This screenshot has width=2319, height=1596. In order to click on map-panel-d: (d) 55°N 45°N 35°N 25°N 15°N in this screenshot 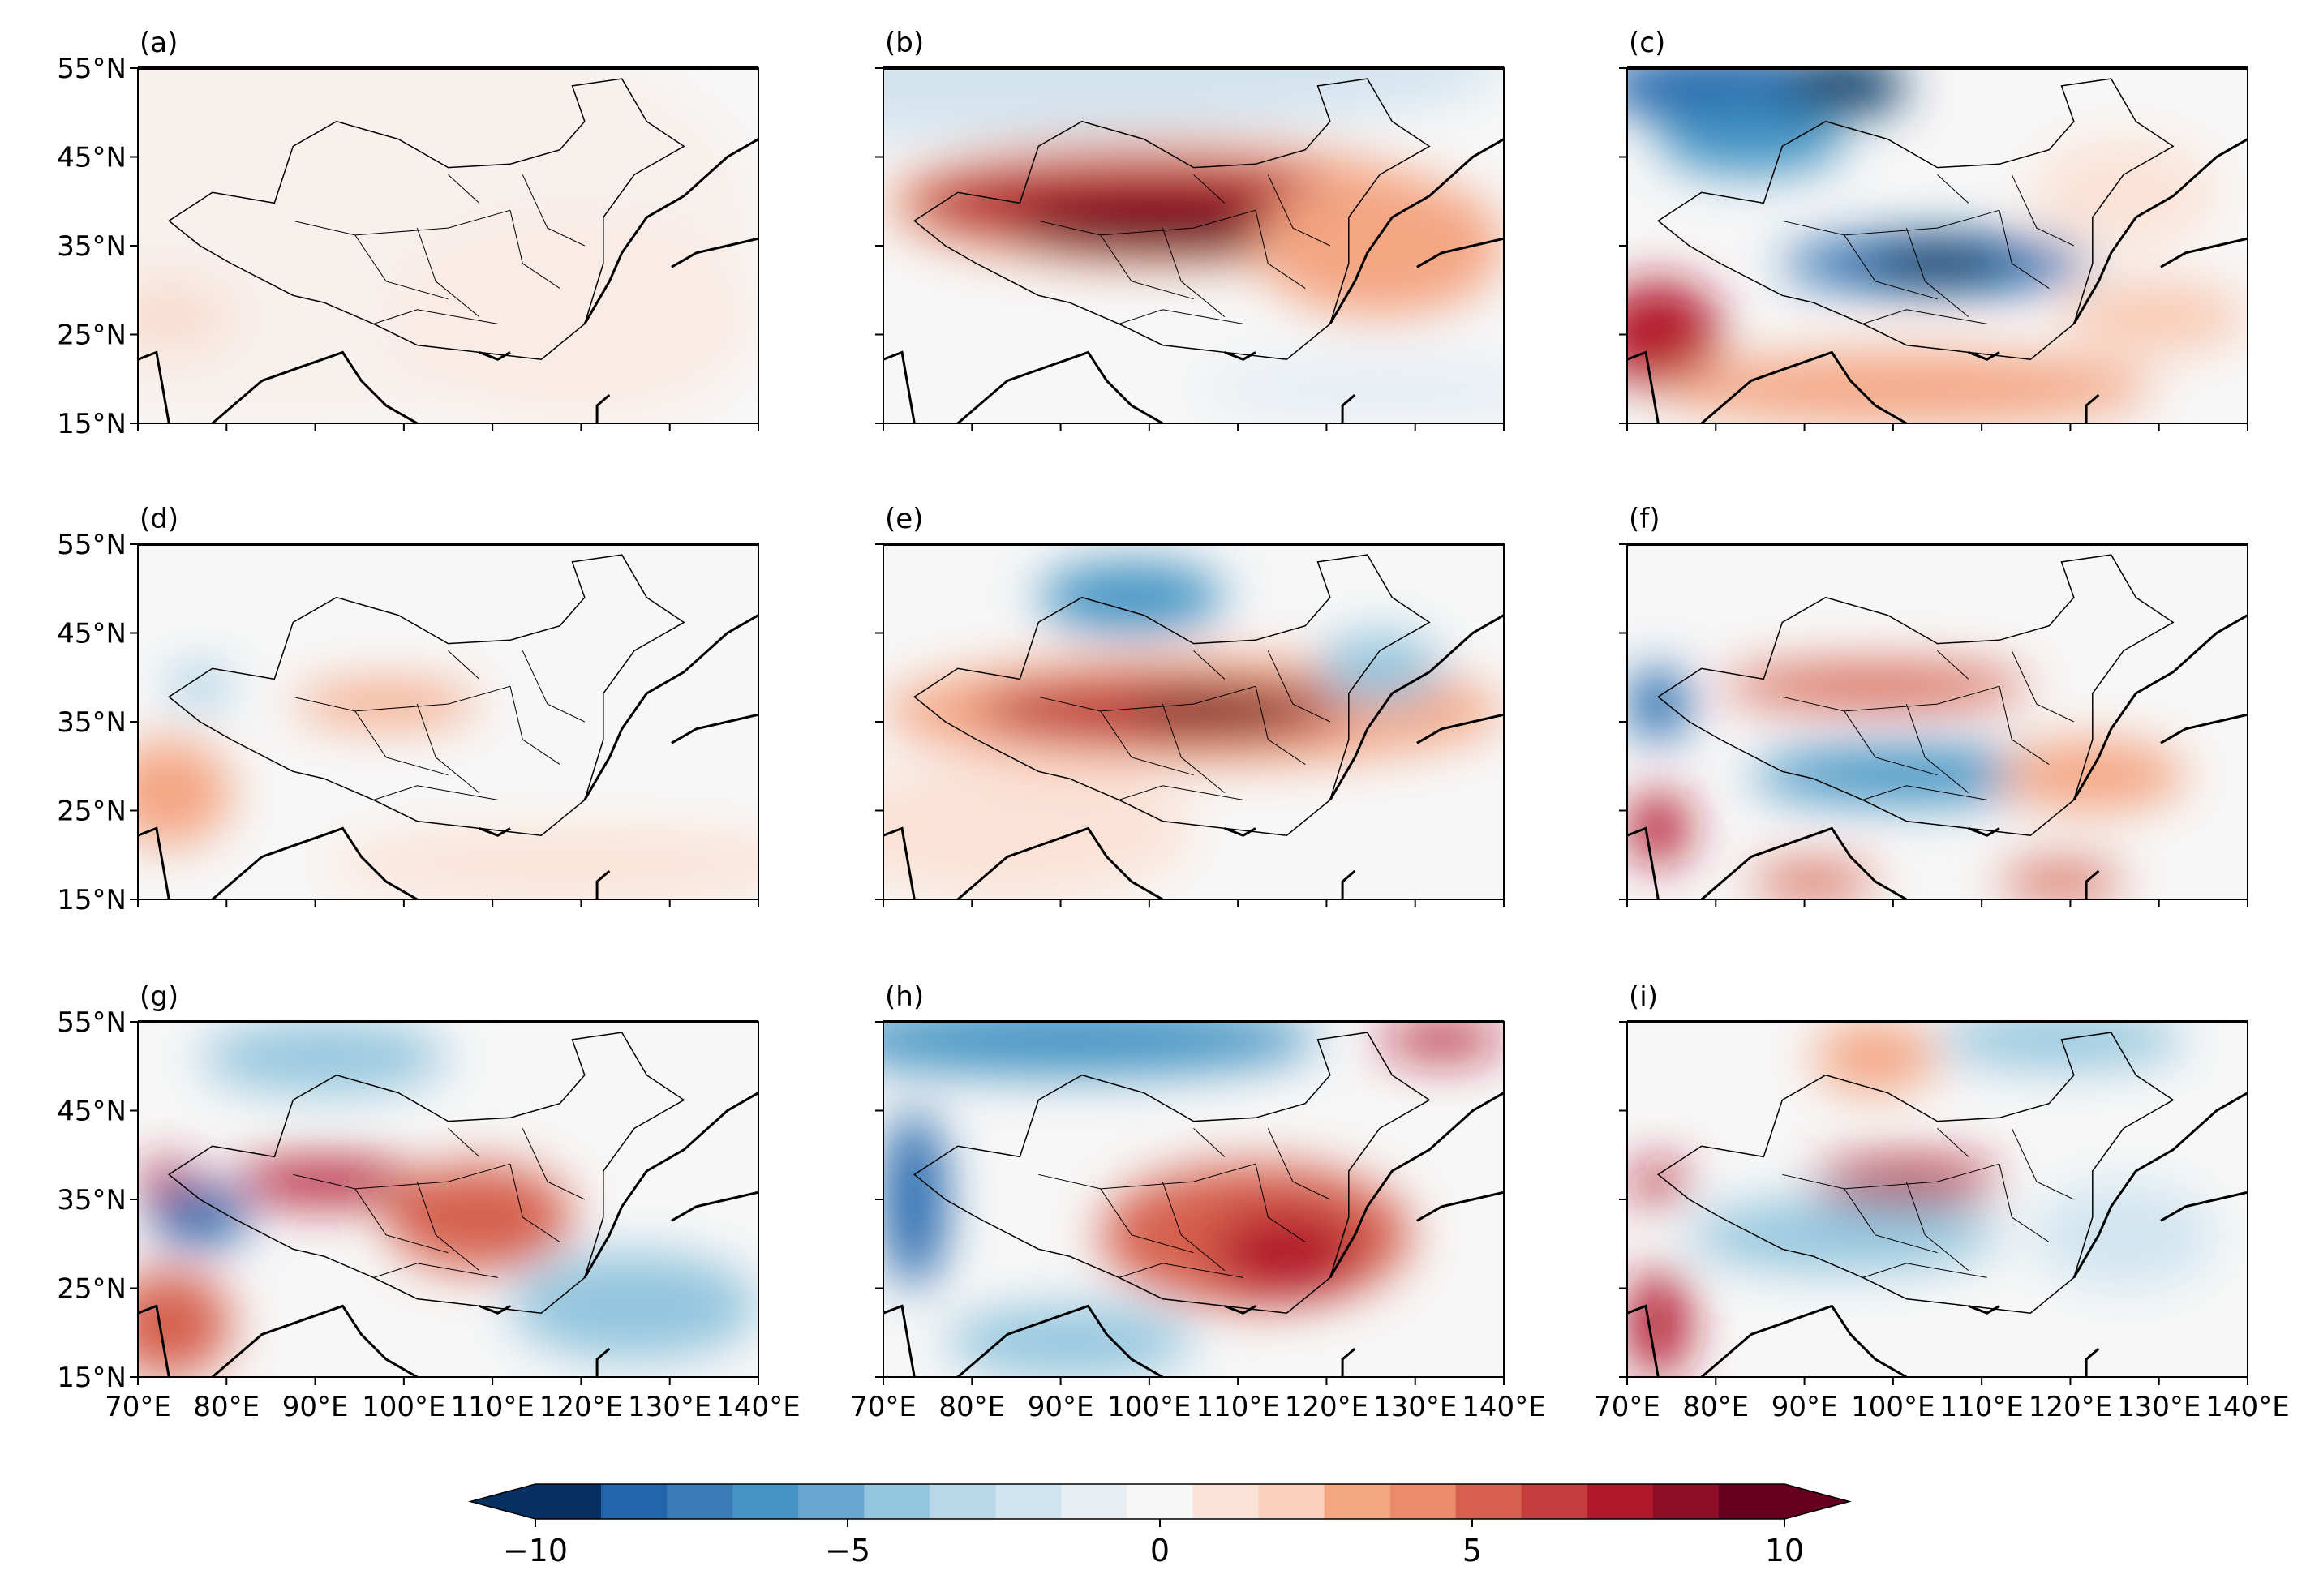, I will do `click(408, 709)`.